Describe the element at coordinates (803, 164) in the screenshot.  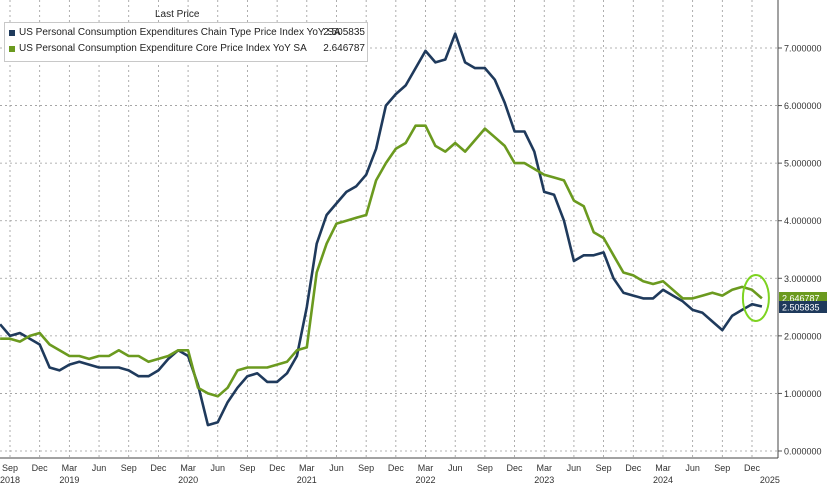
I see `y-tick-label: 5.000000` at that location.